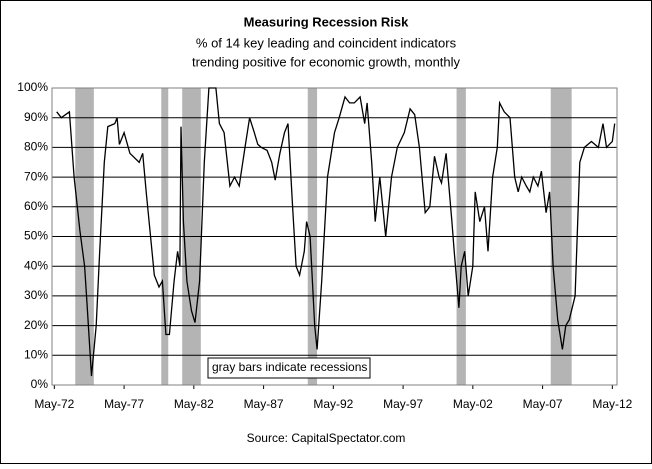 This screenshot has width=652, height=469. I want to click on y-tick-label: 80%, so click(36, 147).